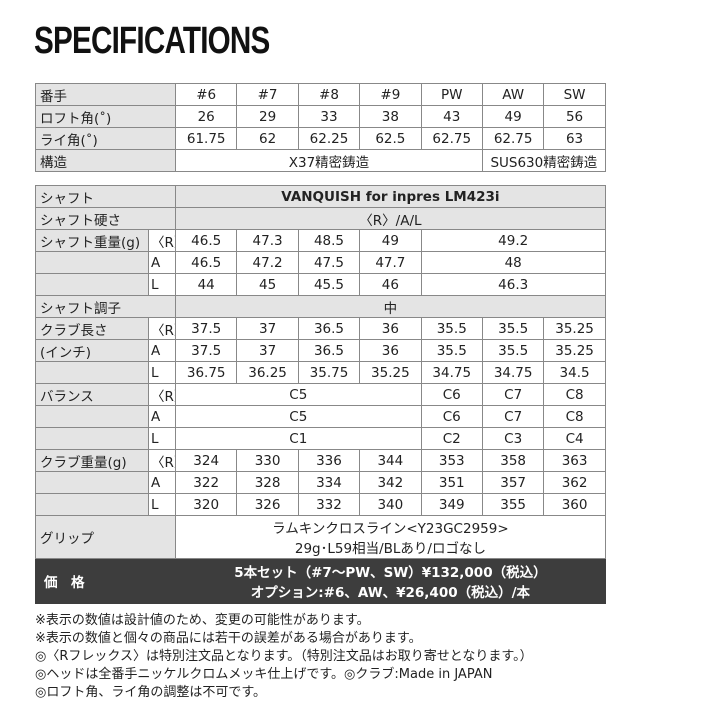  What do you see at coordinates (267, 504) in the screenshot?
I see `cell: 326` at bounding box center [267, 504].